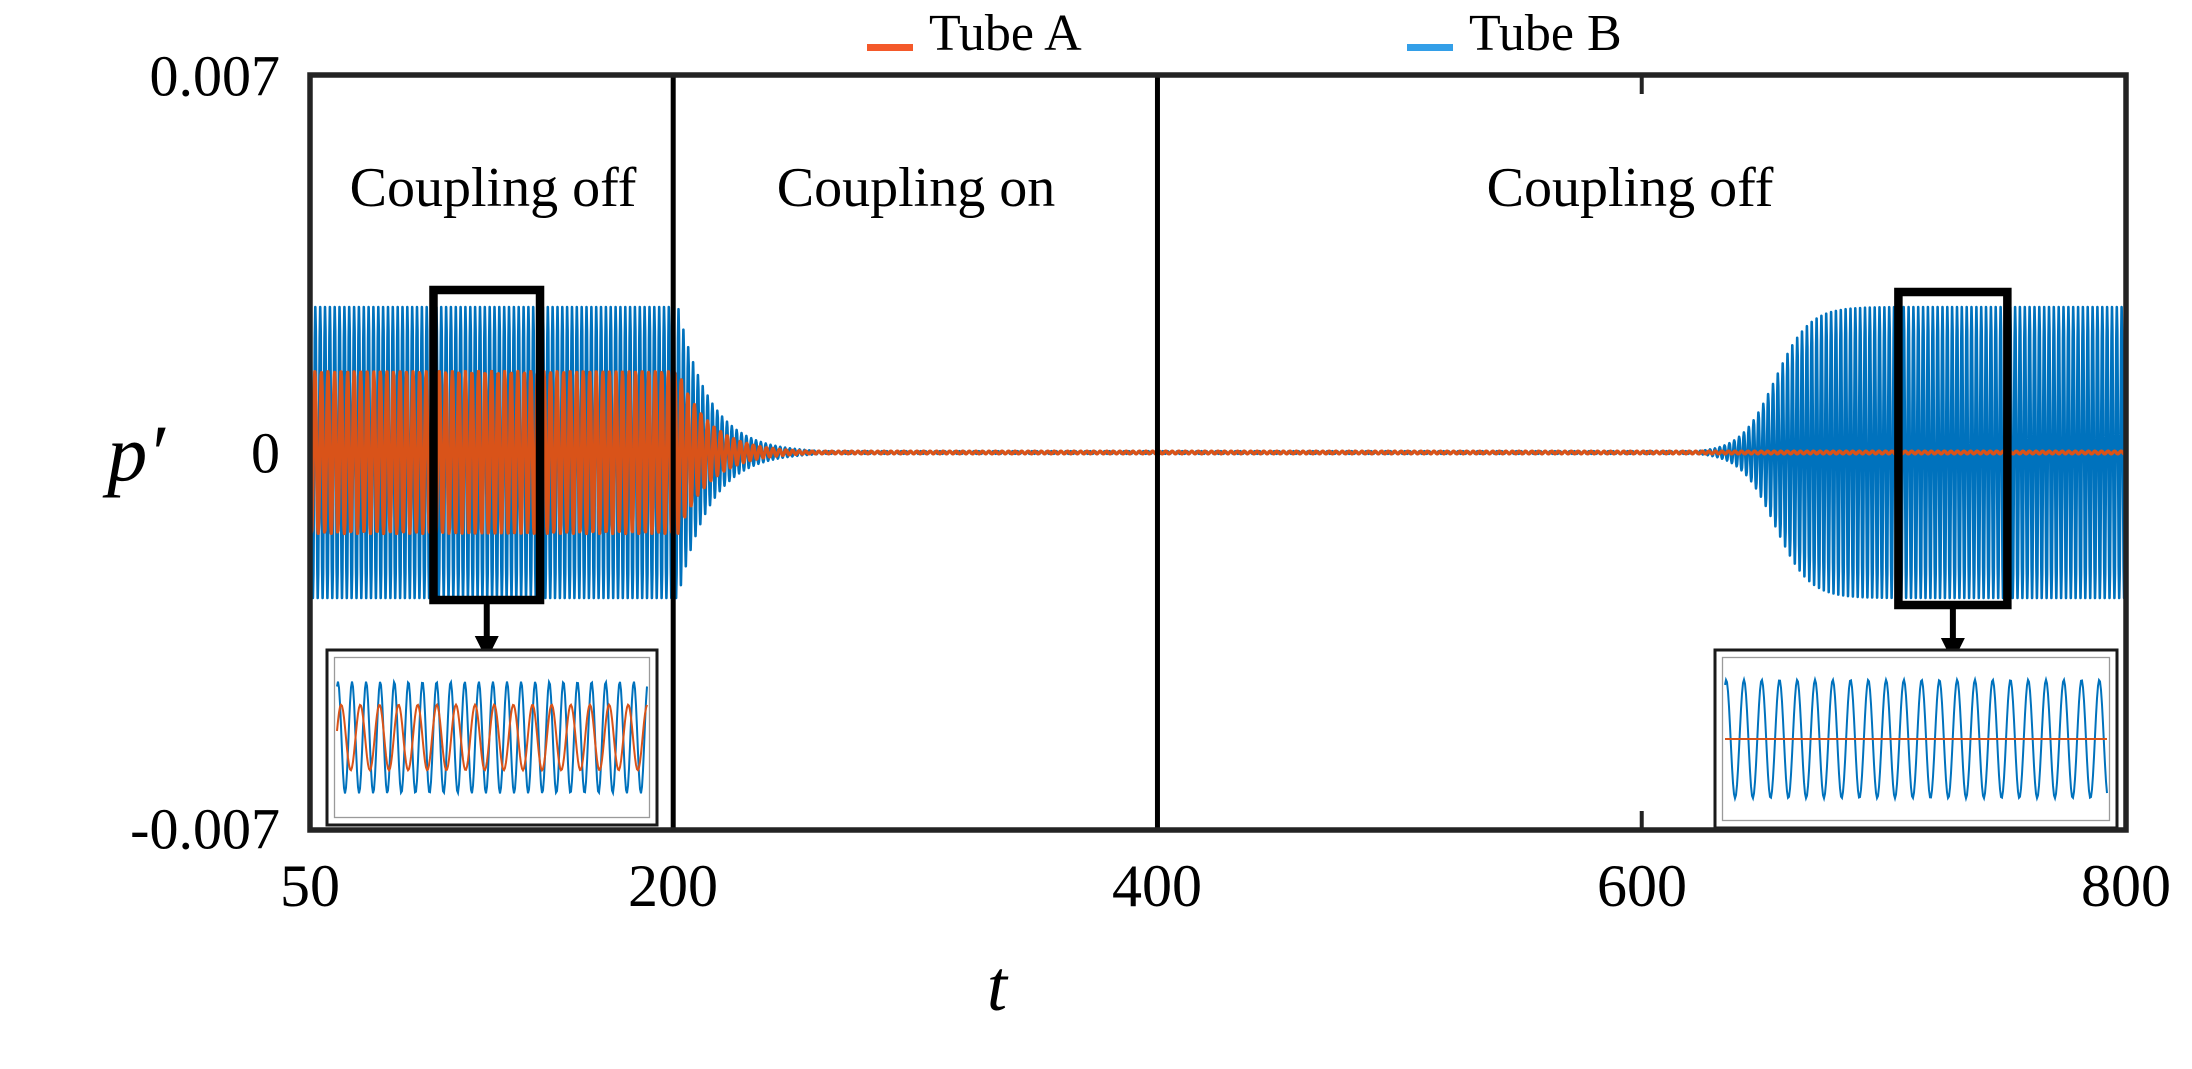 The width and height of the screenshot is (2192, 1069). I want to click on legend-label-tube-a: Tube A, so click(1005, 33).